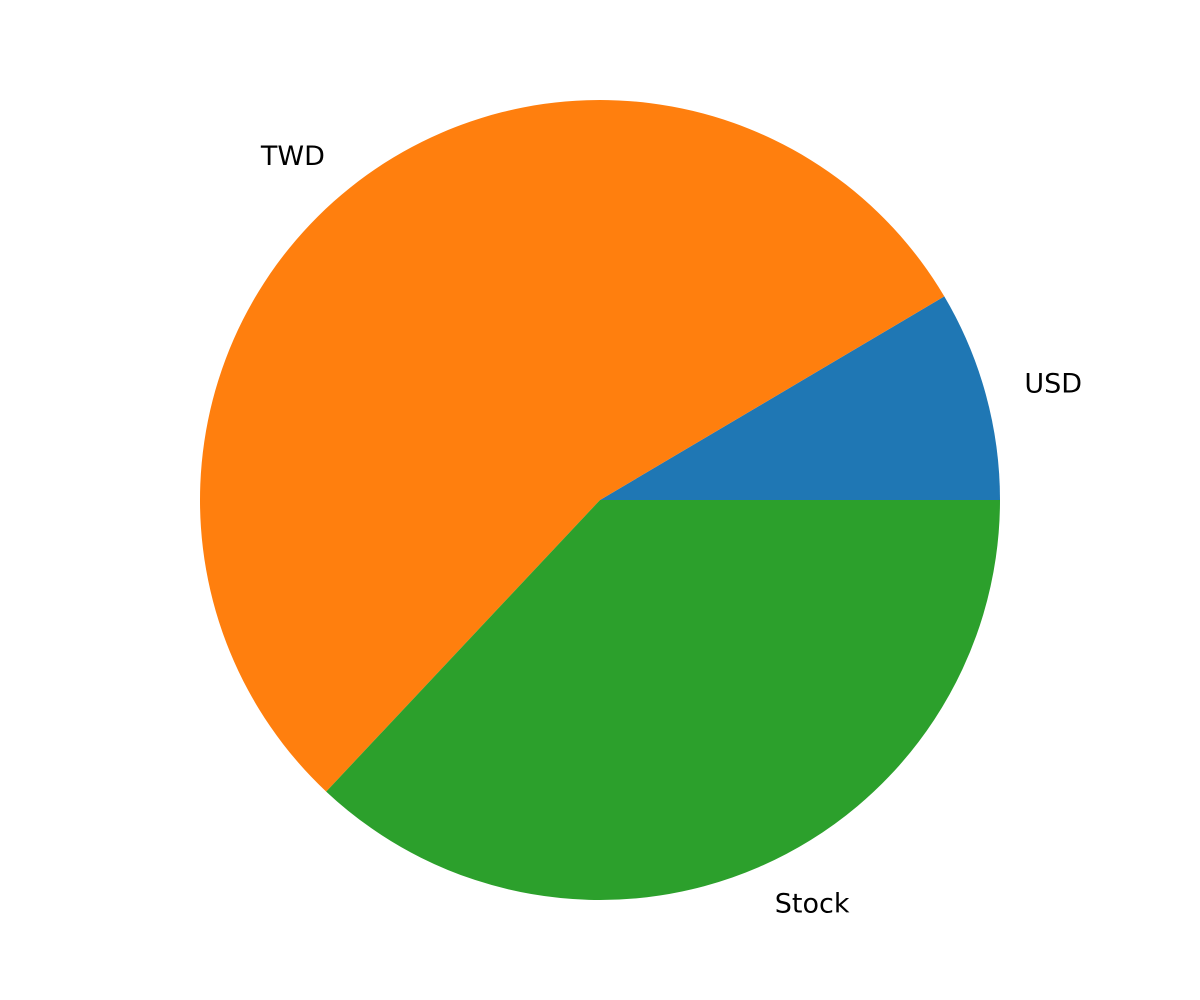  I want to click on pie-label-twd: TWD, so click(292, 156).